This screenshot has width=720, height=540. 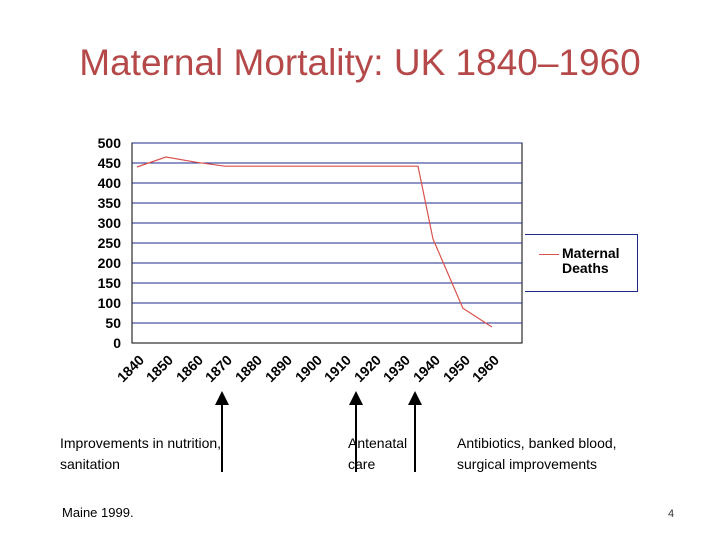 What do you see at coordinates (360, 62) in the screenshot?
I see `slide-title: Maternal Mortality: UK 1840–1960` at bounding box center [360, 62].